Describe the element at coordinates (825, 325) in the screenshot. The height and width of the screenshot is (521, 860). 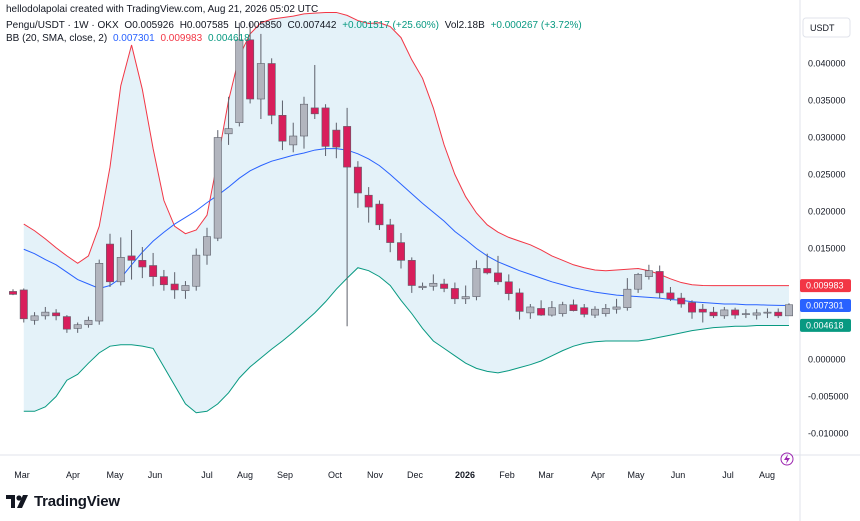
I see `price-tag-label: 0.004618` at that location.